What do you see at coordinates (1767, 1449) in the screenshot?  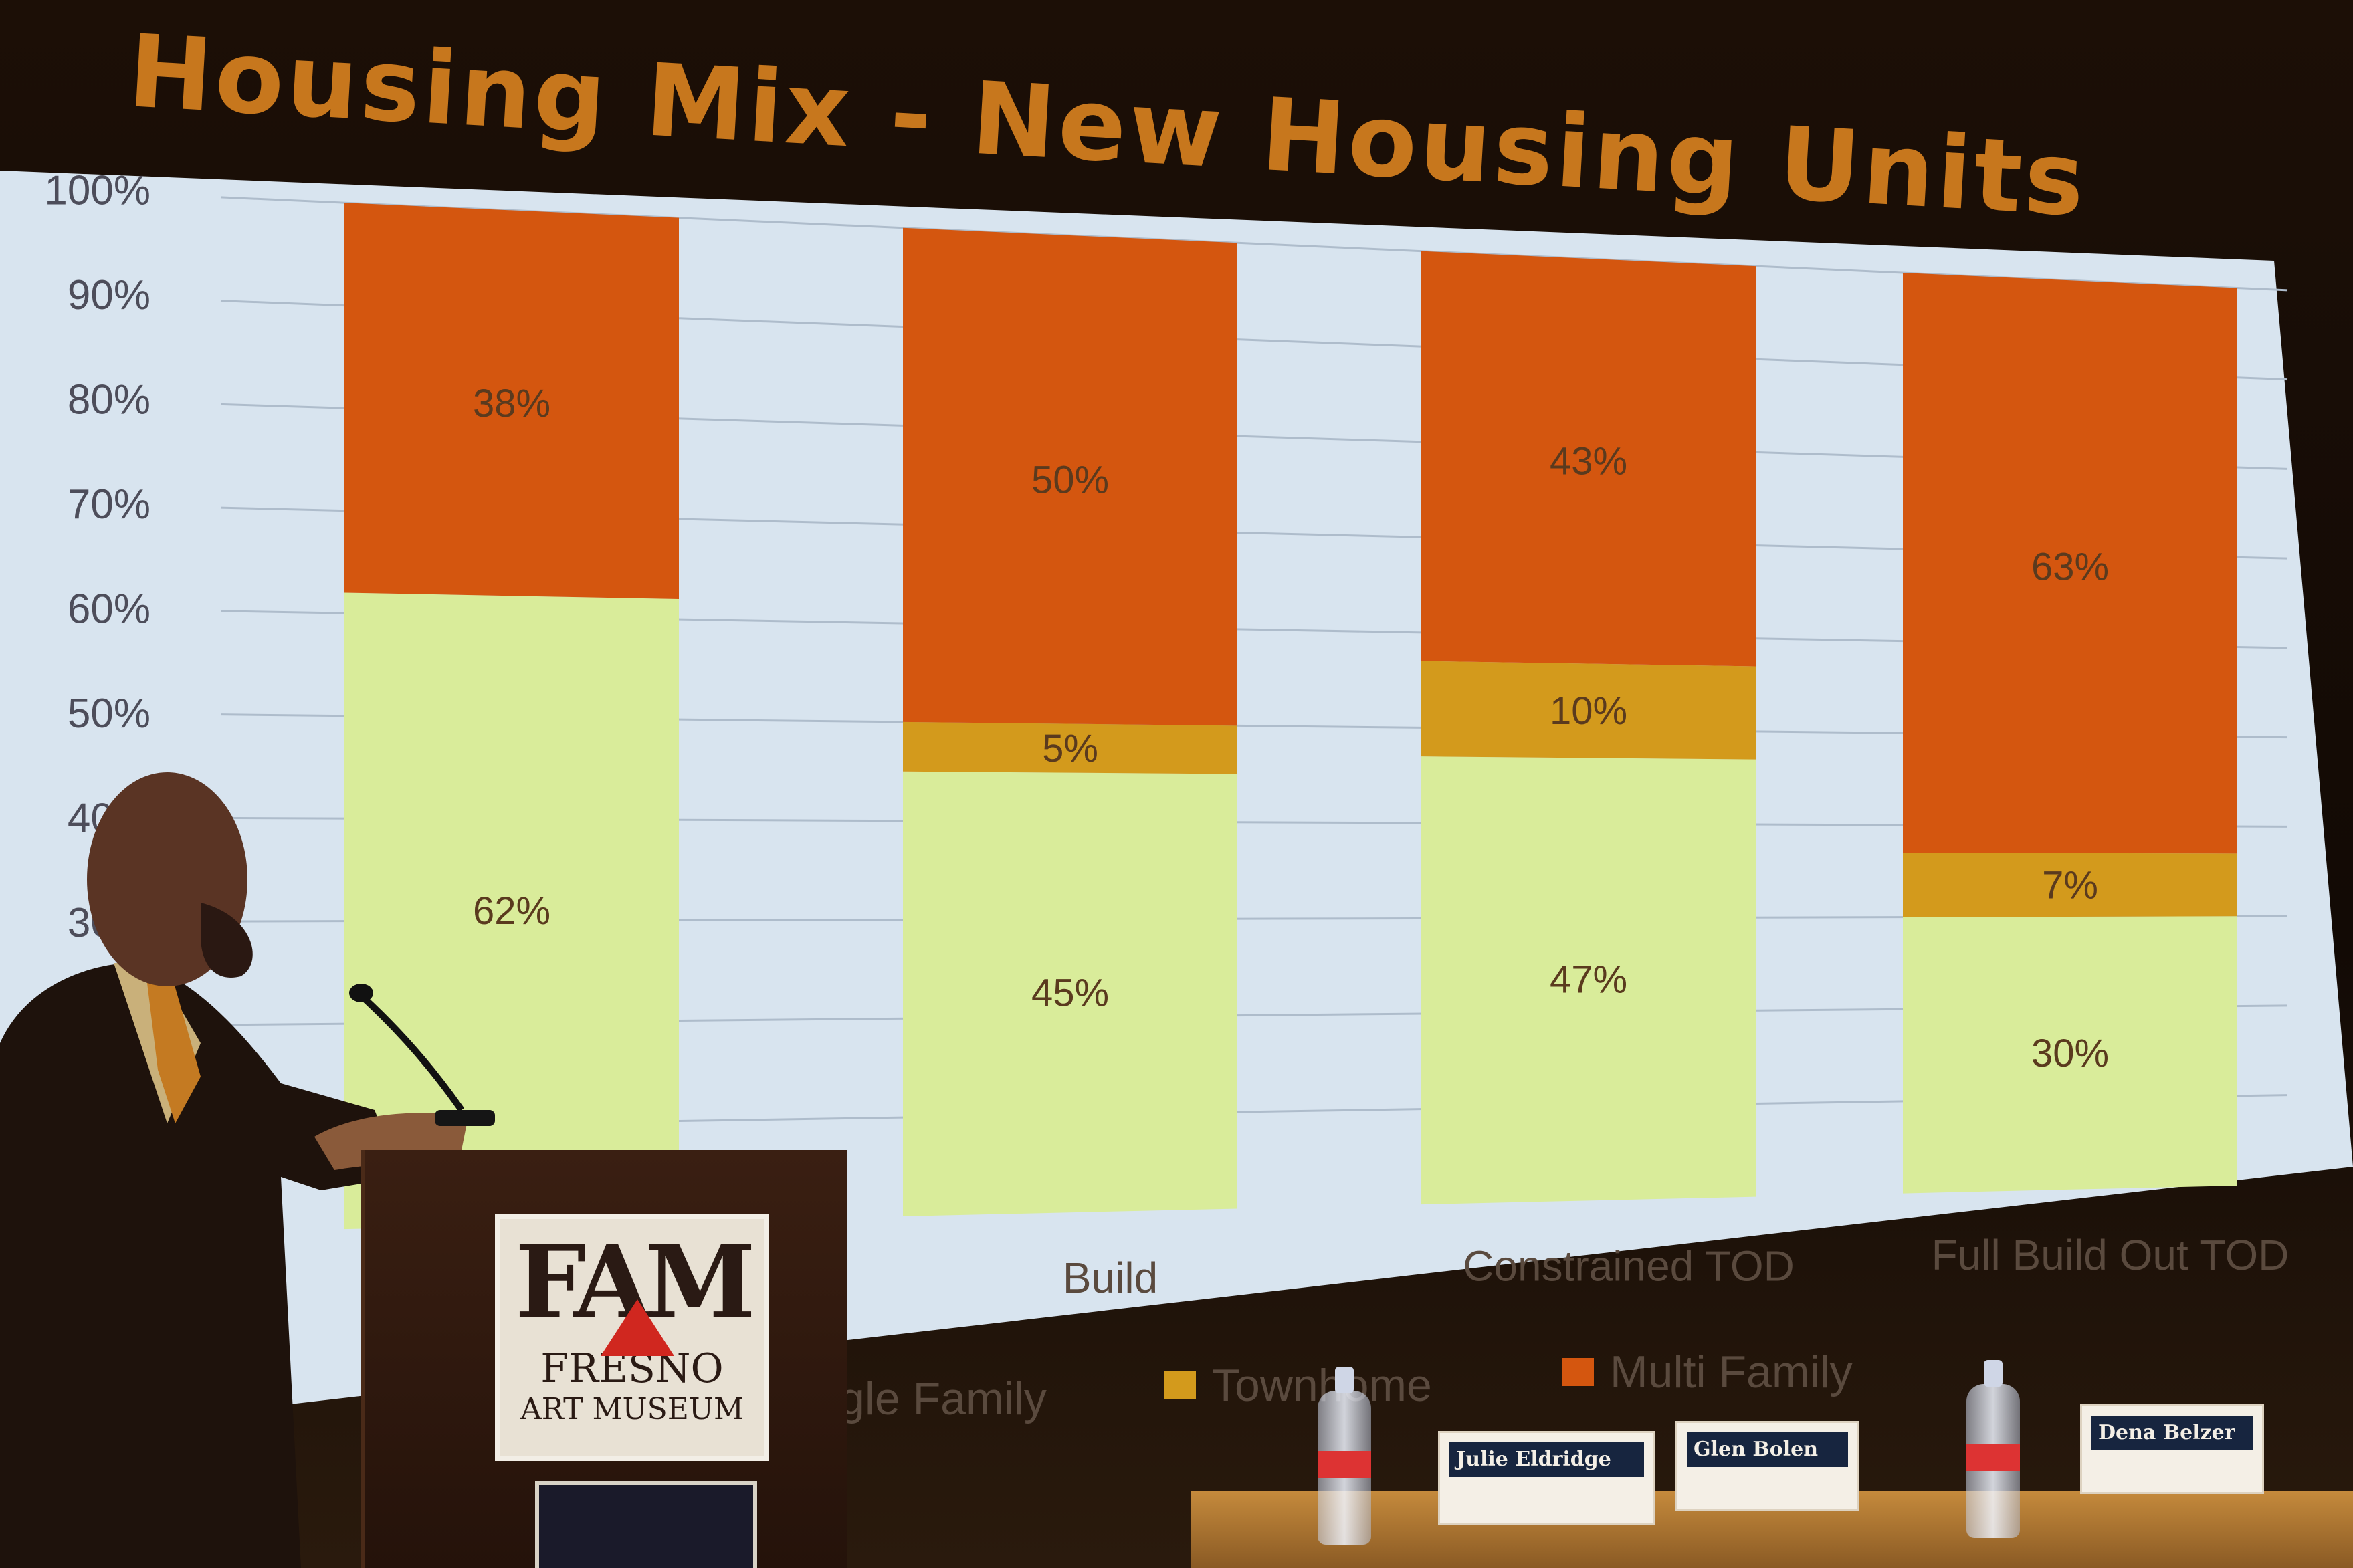 I see `nameplate-name: Glen Bolen` at bounding box center [1767, 1449].